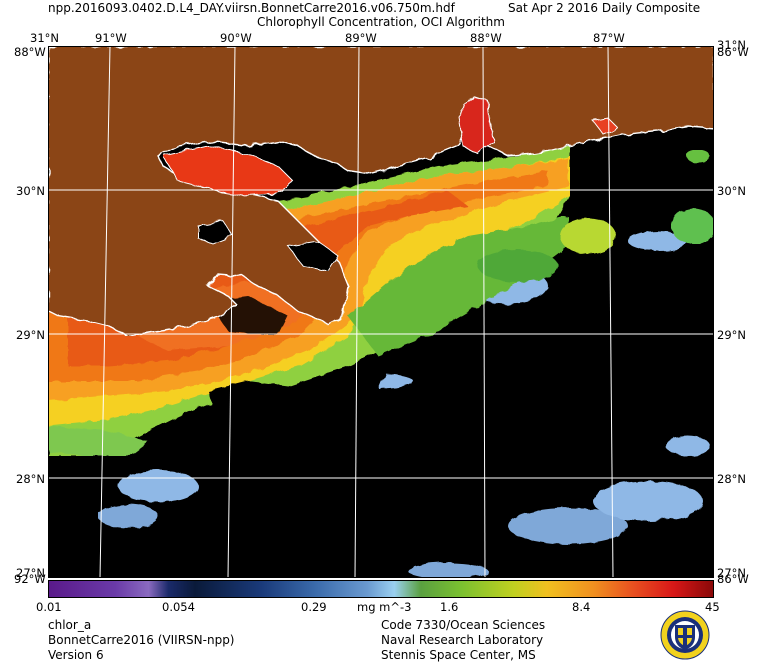  I want to click on lat-label-28n-left: 28°N, so click(30, 479).